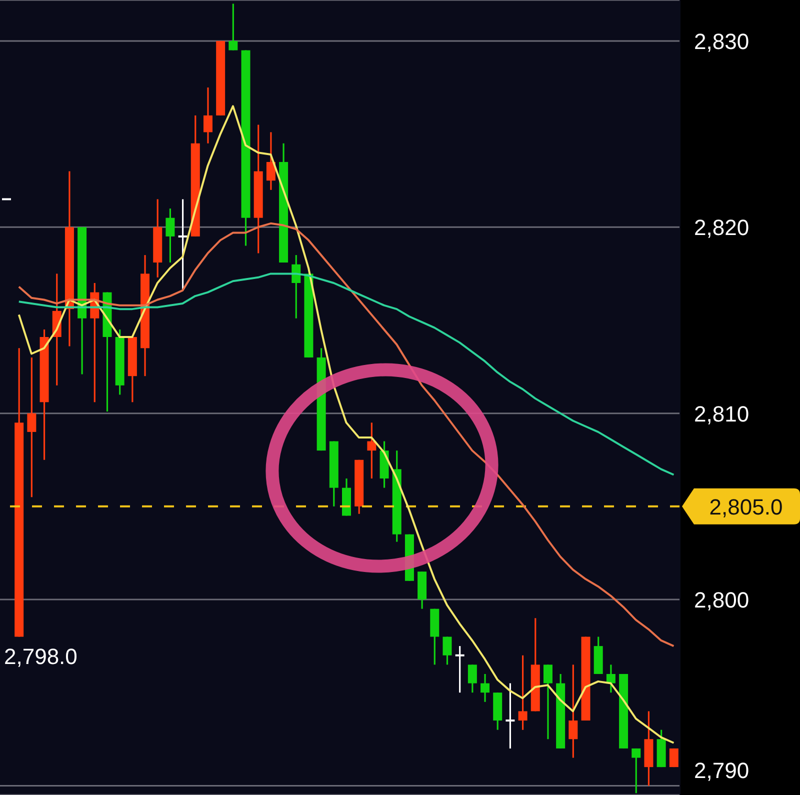 Image resolution: width=800 pixels, height=795 pixels. Describe the element at coordinates (722, 600) in the screenshot. I see `y-tick-label: 2,800` at that location.